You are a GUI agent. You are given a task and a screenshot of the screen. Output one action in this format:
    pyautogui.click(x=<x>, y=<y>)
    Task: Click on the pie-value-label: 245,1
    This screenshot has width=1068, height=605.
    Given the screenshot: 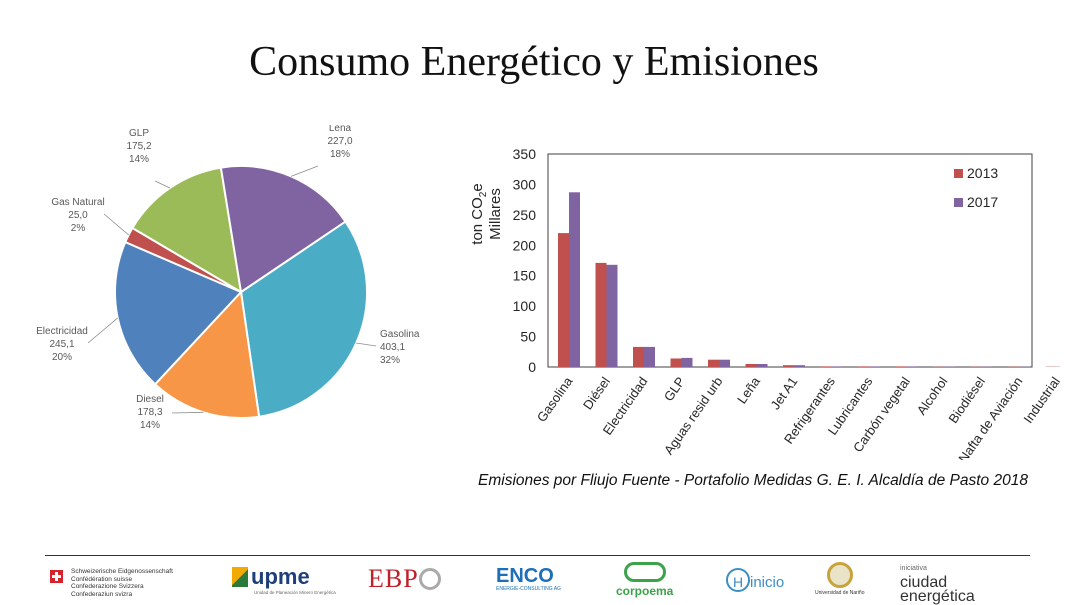 What is the action you would take?
    pyautogui.click(x=61, y=344)
    